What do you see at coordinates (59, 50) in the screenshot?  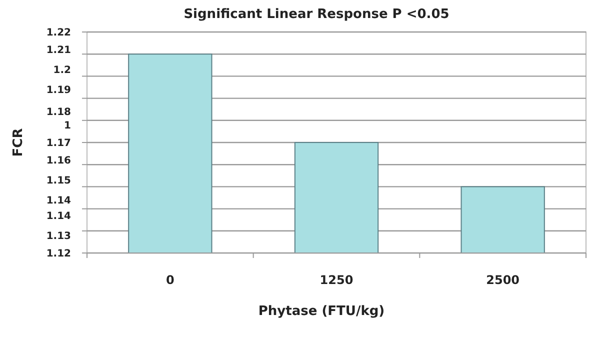 I see `y-tick-label: 1.21` at bounding box center [59, 50].